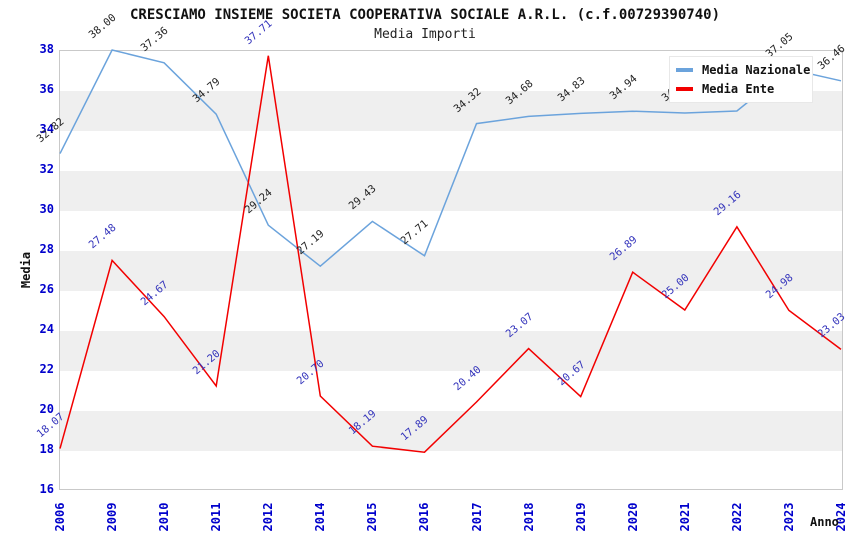  I want to click on media-ente-line-swatch-icon, so click(684, 88).